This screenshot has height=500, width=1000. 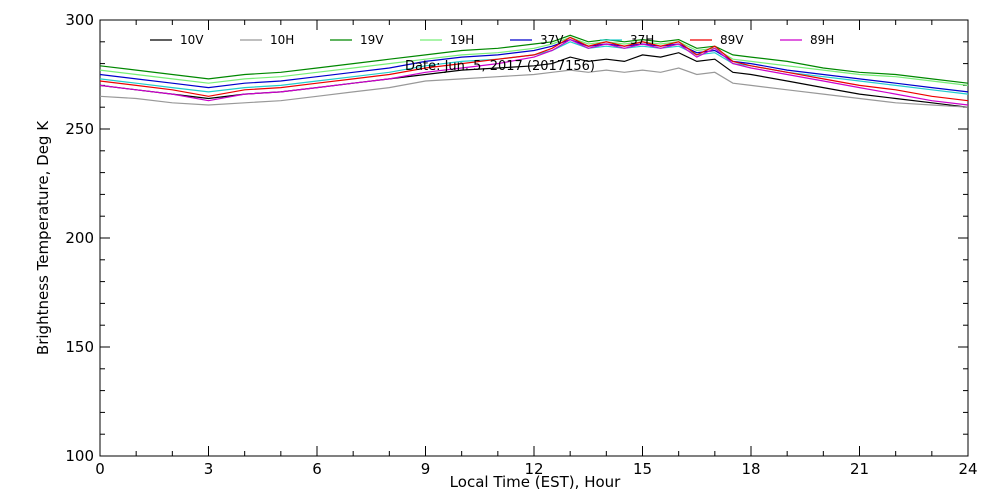 I want to click on x-tick-label: 6, so click(x=317, y=469).